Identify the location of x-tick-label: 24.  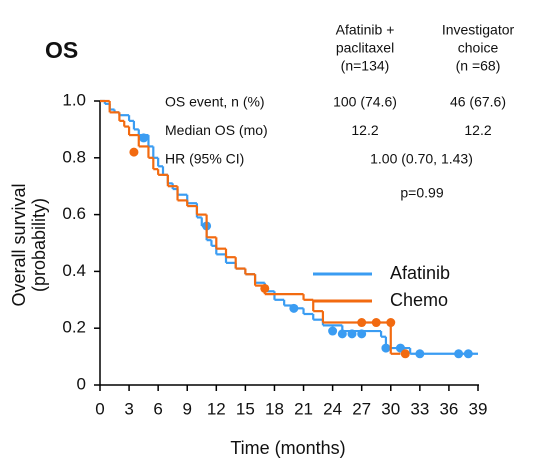
(332, 408).